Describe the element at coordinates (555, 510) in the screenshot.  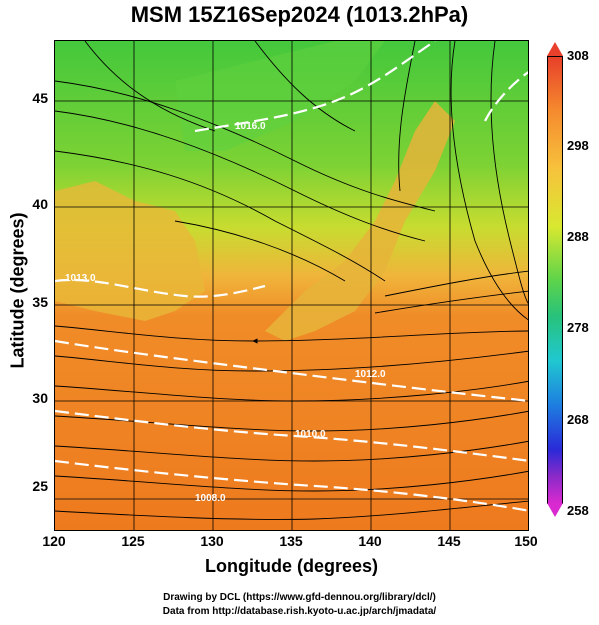
I see `colorbar-bottom-arrow` at that location.